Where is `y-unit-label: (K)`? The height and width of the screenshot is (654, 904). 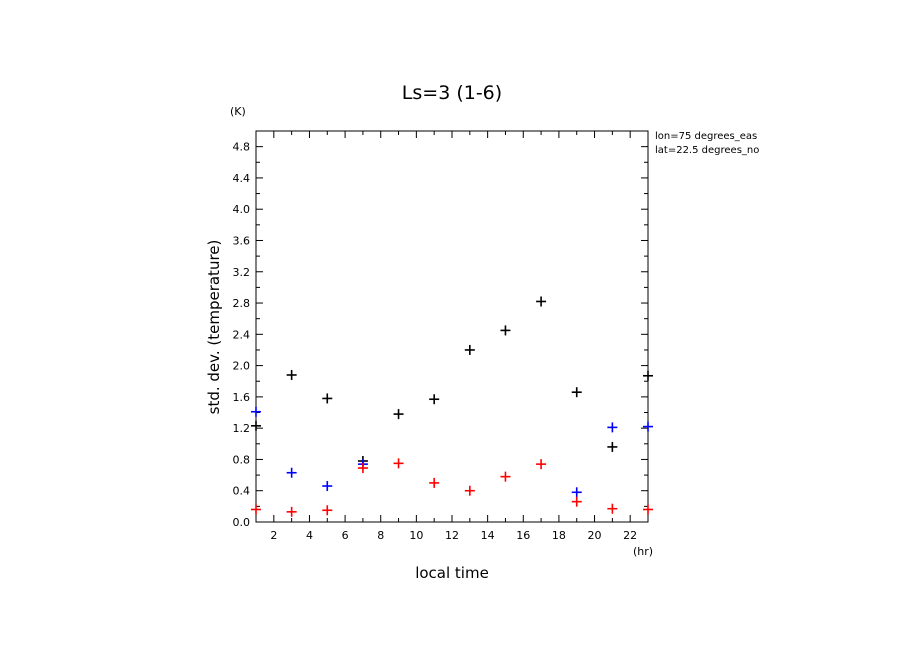
y-unit-label: (K) is located at coordinates (238, 111).